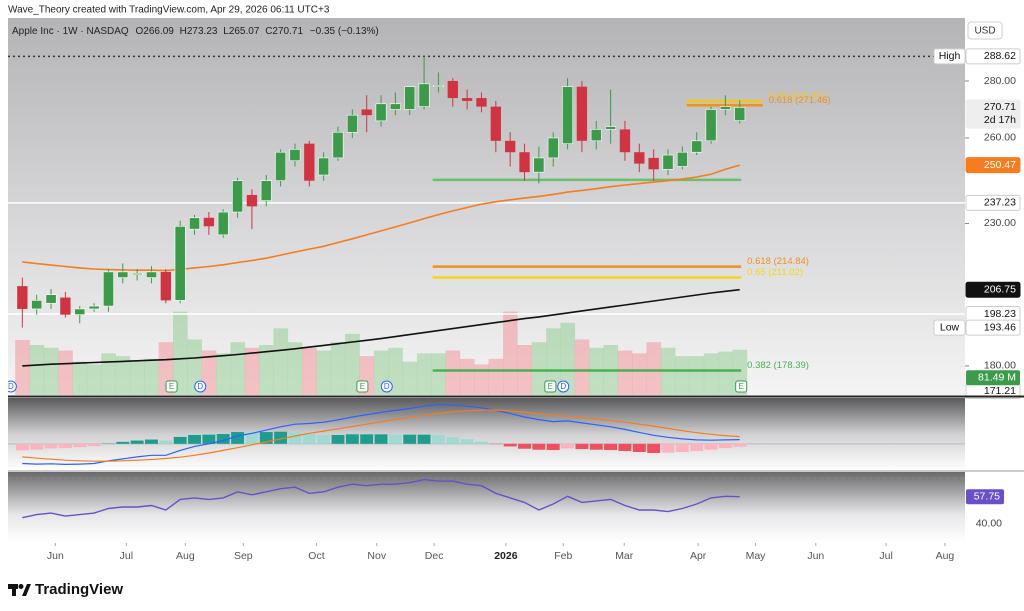  I want to click on symbol: Apple Inc · 1W · NASDAQ, so click(70, 31).